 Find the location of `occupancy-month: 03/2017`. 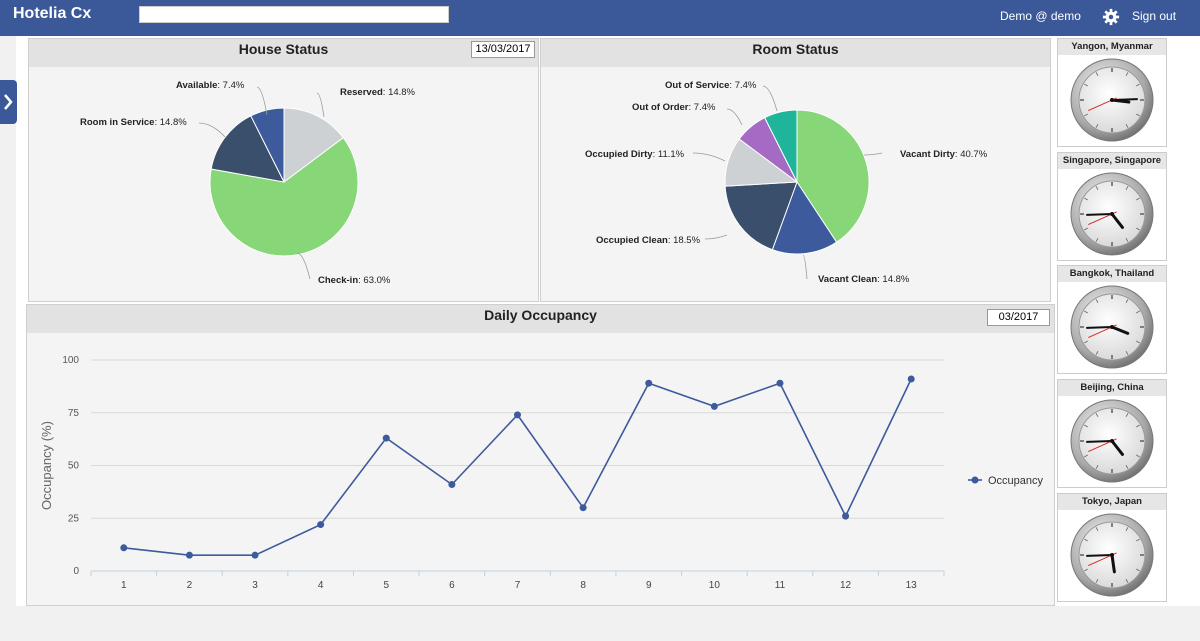

occupancy-month: 03/2017 is located at coordinates (1018, 317).